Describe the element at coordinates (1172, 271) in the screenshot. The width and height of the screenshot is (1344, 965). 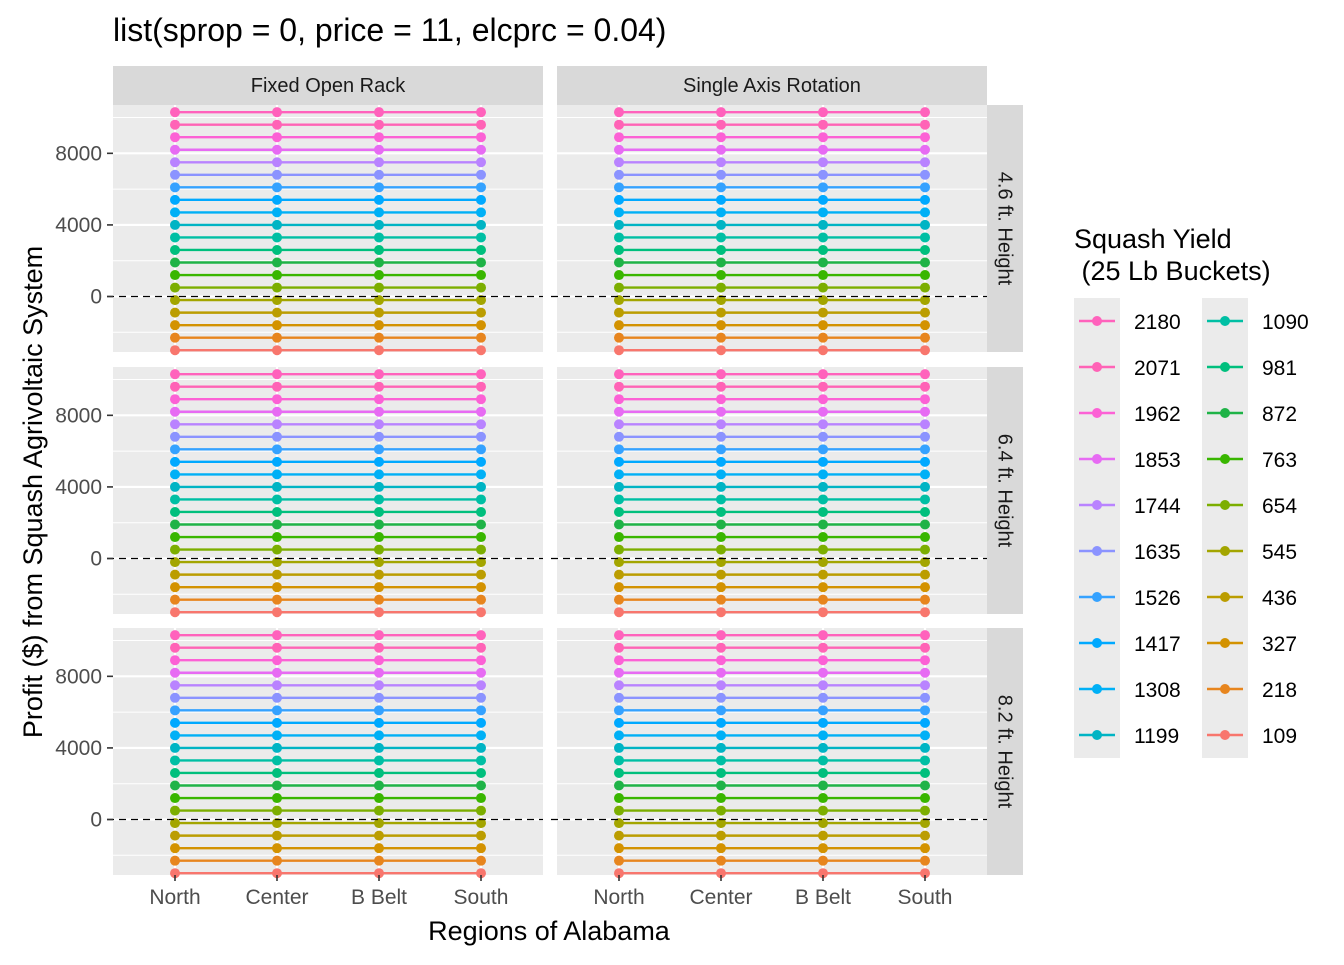
I see `legend-title: (25 Lb Buckets)` at that location.